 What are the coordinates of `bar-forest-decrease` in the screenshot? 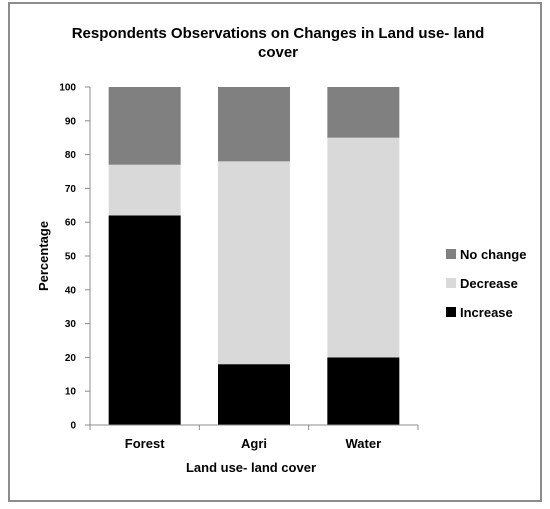 It's located at (144, 190).